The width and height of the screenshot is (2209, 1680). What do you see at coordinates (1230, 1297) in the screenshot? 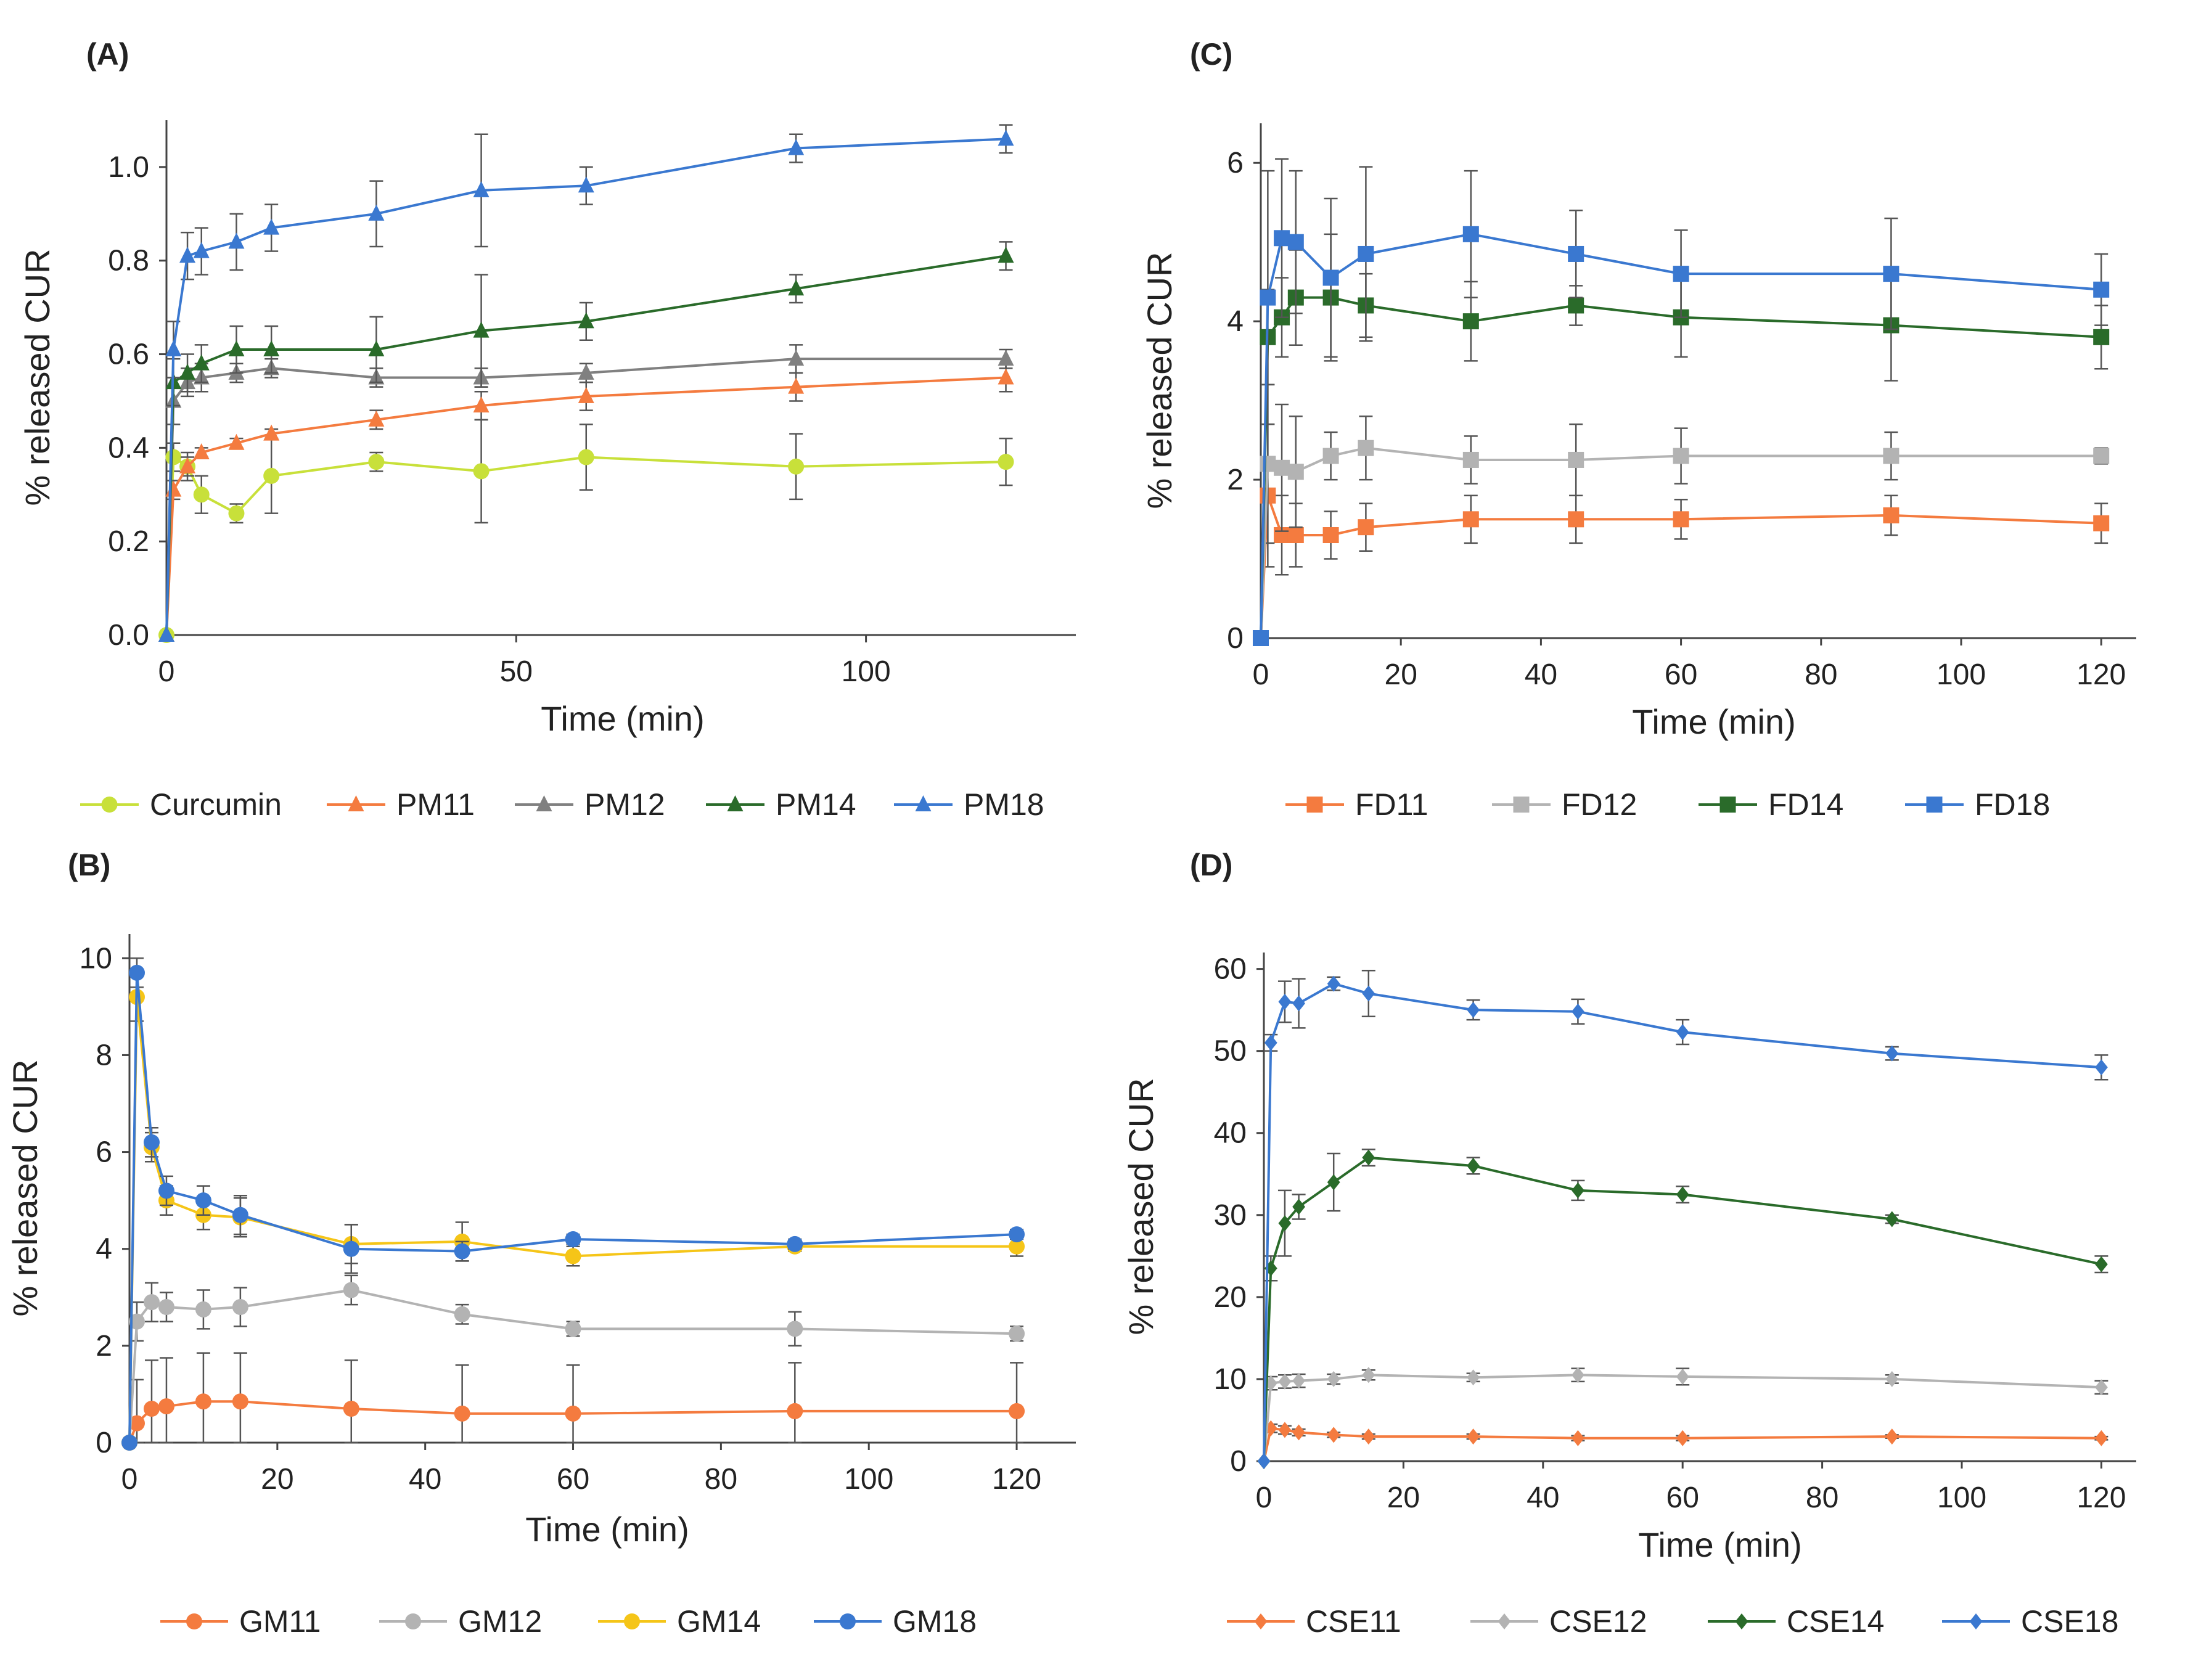
I see `y-tick-label: 20` at bounding box center [1230, 1297].